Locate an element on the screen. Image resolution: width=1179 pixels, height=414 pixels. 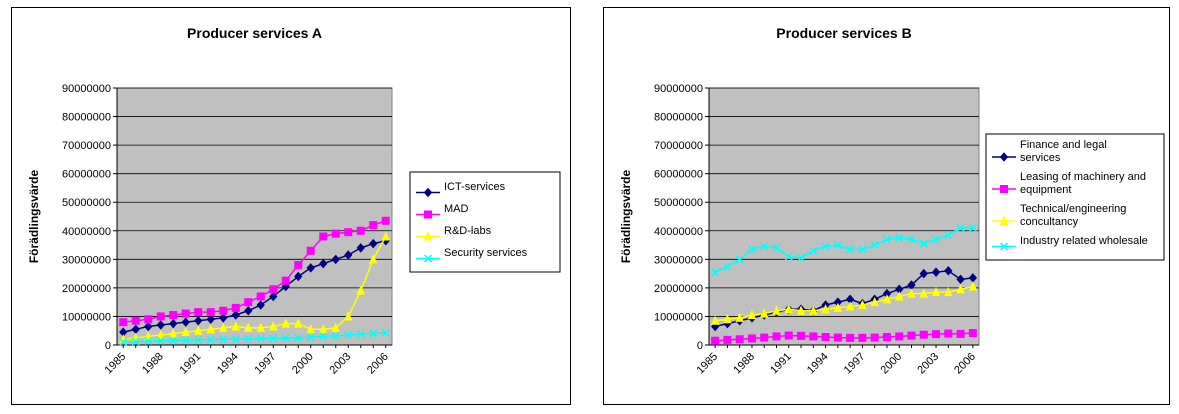
legend-entry: Technical/engineering concultancy is located at coordinates (1073, 215).